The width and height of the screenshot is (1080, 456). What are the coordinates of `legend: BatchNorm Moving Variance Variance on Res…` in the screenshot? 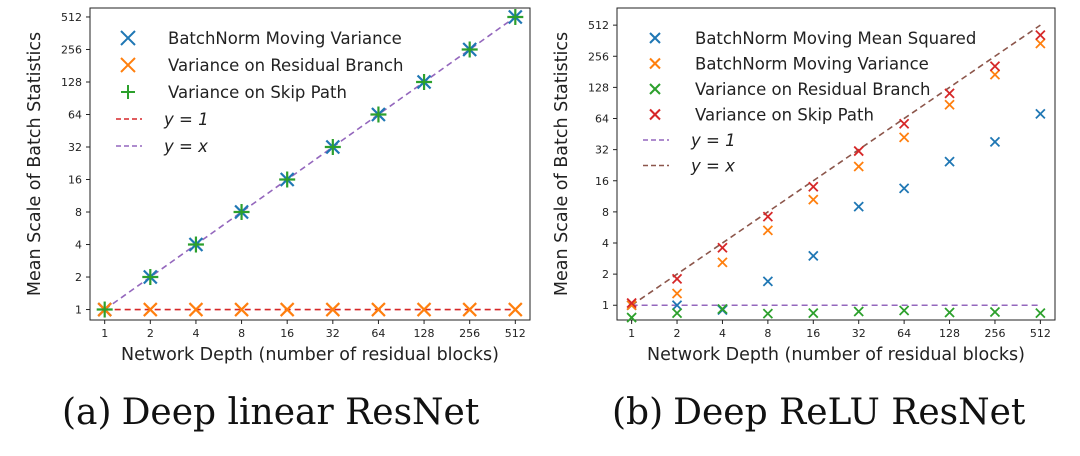 It's located at (259, 92).